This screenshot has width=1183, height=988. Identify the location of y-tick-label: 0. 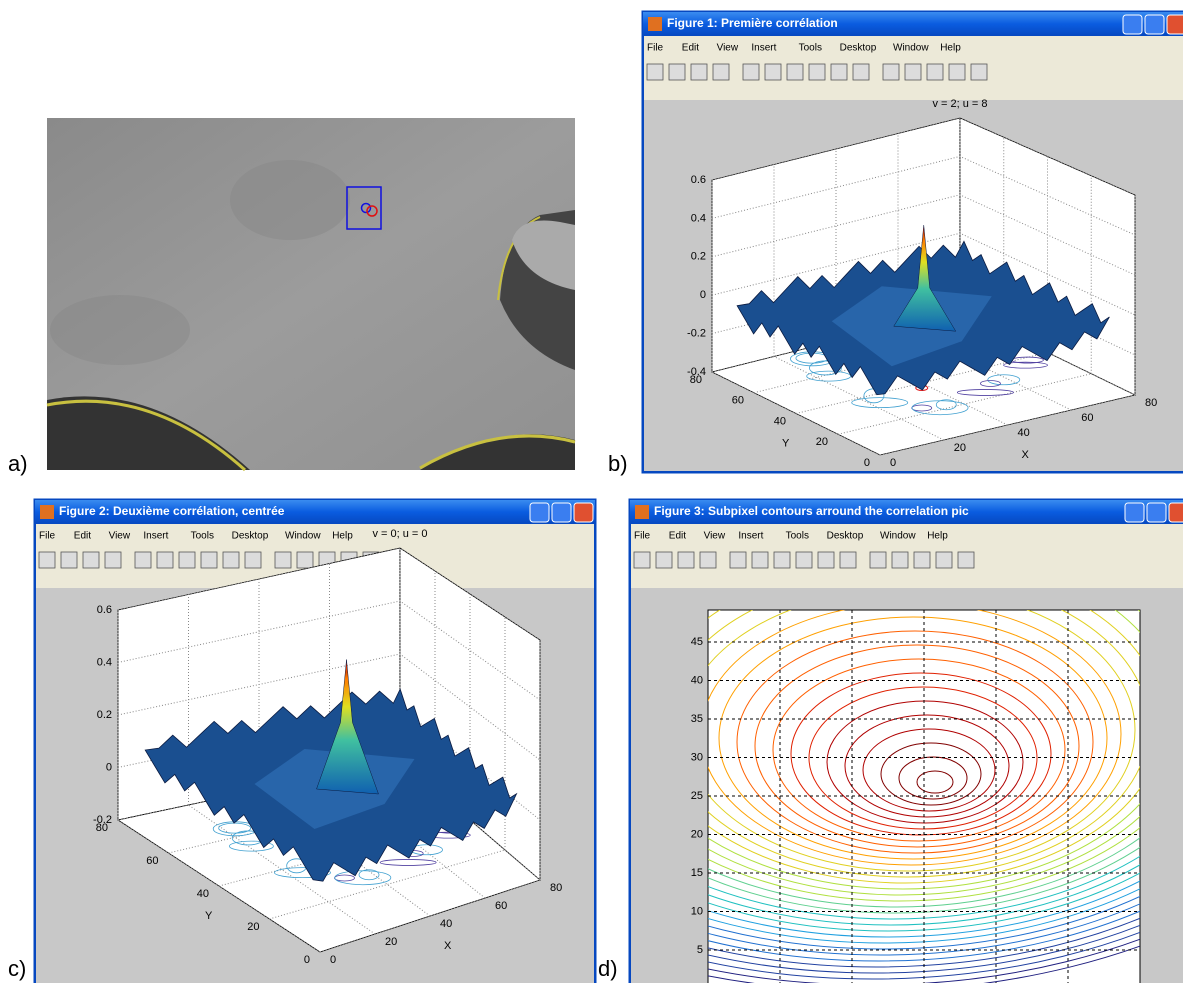
(307, 960).